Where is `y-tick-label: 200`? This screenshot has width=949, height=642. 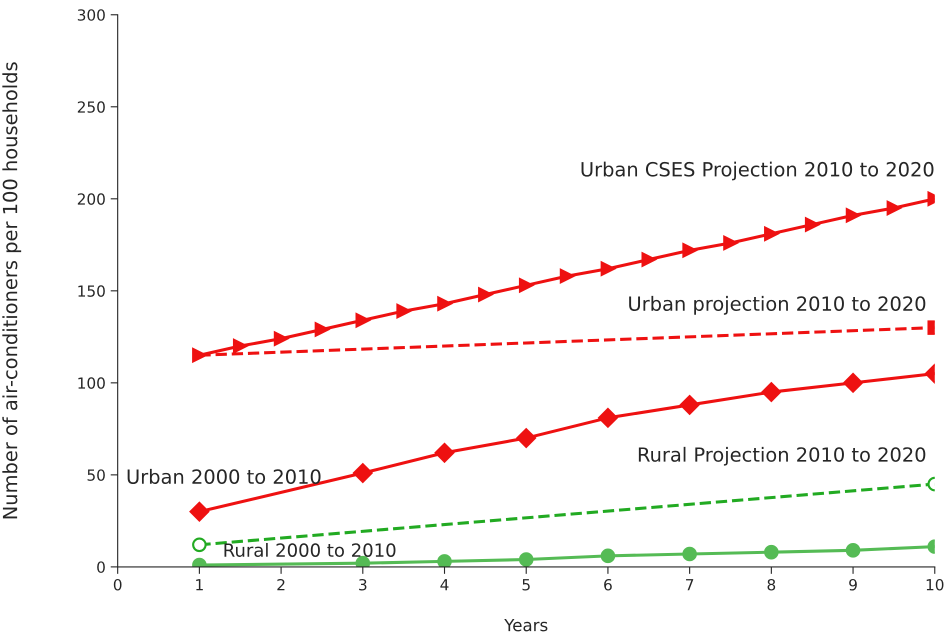 y-tick-label: 200 is located at coordinates (91, 199).